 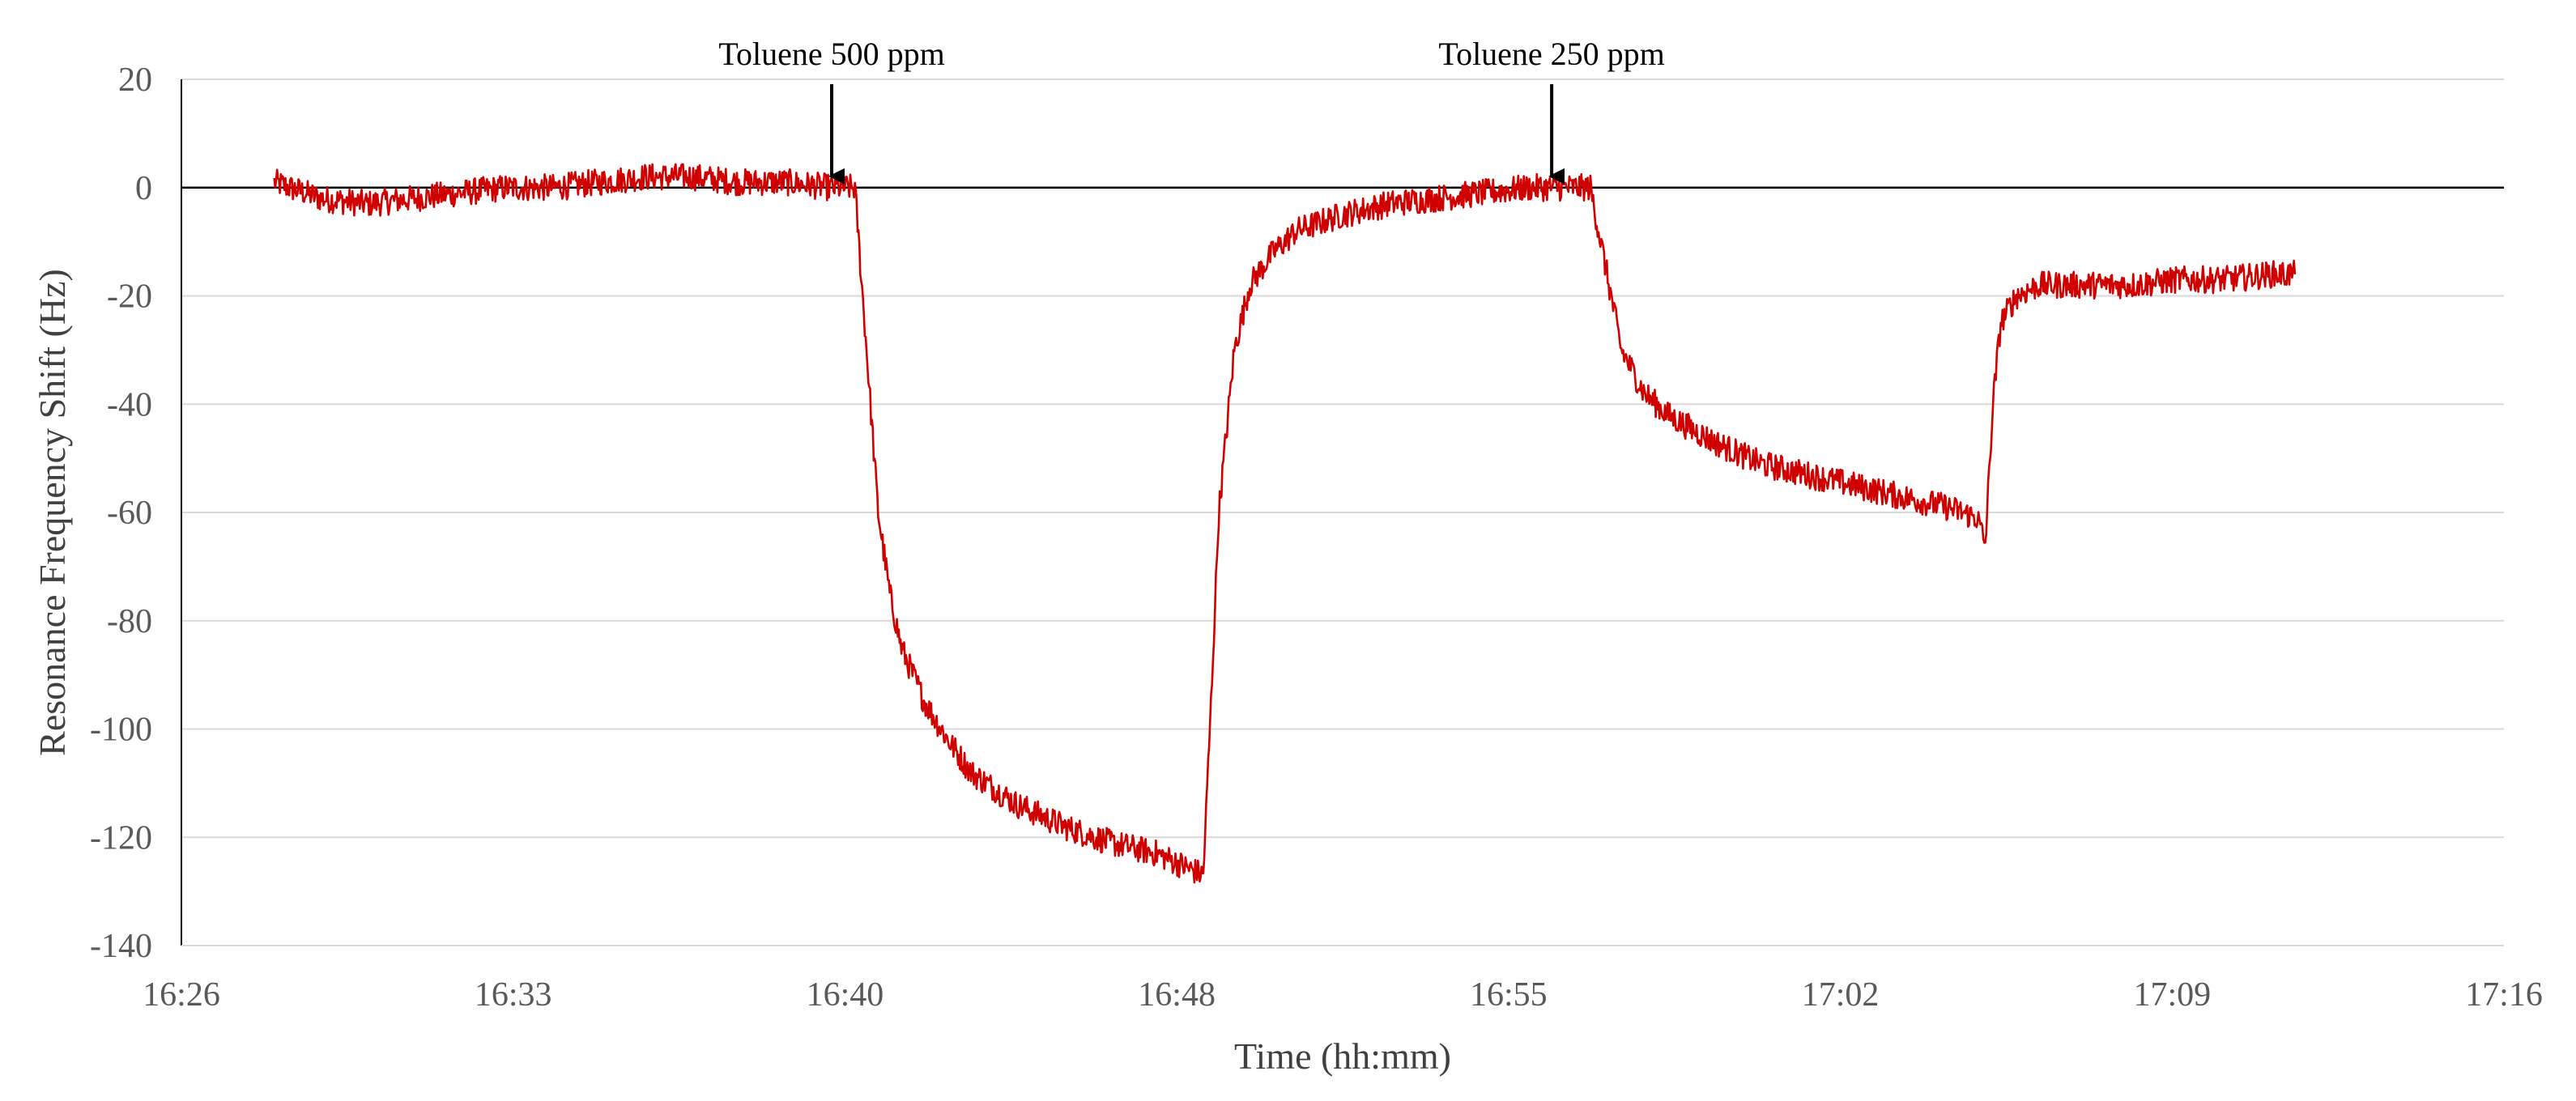 I want to click on x-tick-labels: 16:26 16:33 16:40 16:48 16:55 17:02 17:09 17:16, so click(x=1343, y=995).